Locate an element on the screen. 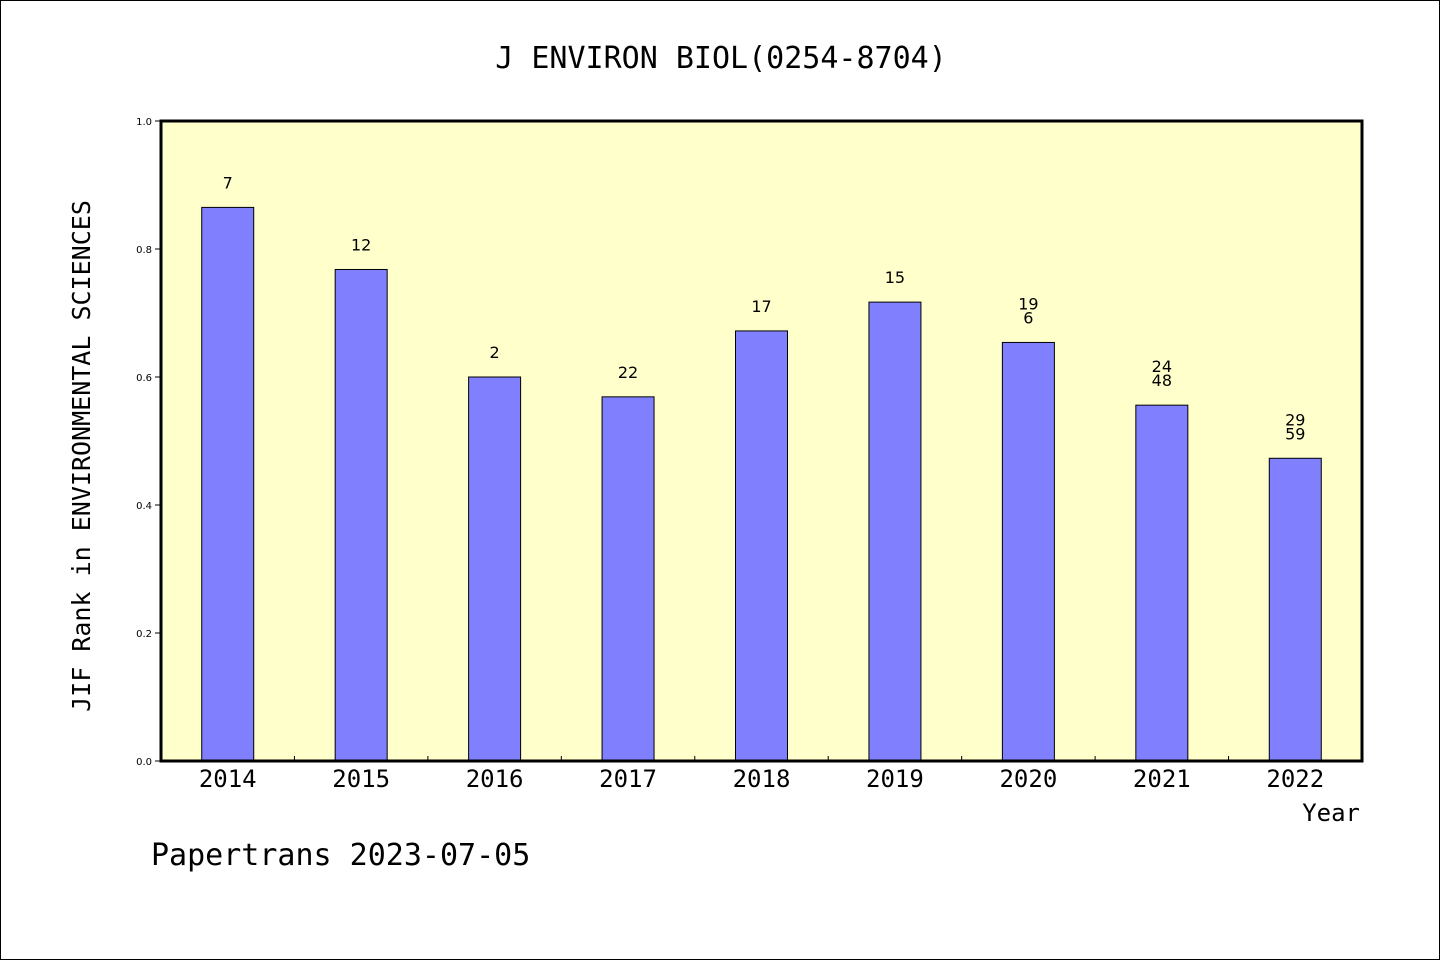 This screenshot has height=961, width=1440. bar-2016 is located at coordinates (495, 569).